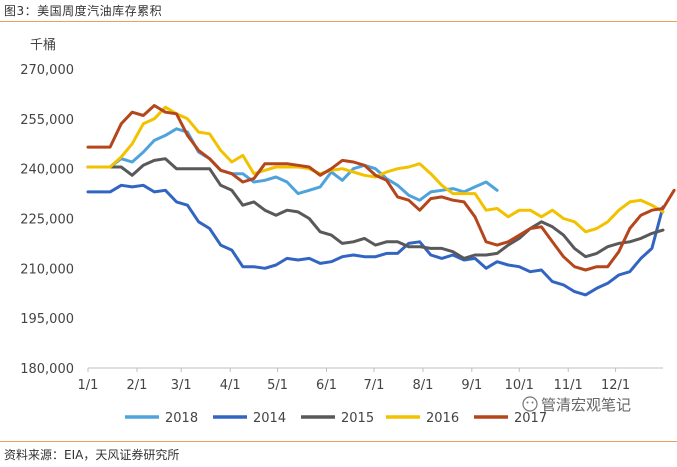 The image size is (677, 467). Describe the element at coordinates (336, 418) in the screenshot. I see `legend: 2018 2014 2015 2016 2017` at that location.